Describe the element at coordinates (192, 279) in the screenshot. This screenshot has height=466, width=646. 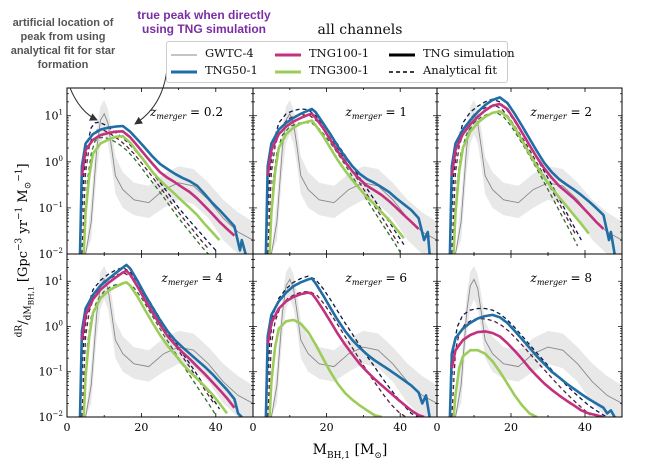
I see `panel-label: zmerger = 4` at that location.